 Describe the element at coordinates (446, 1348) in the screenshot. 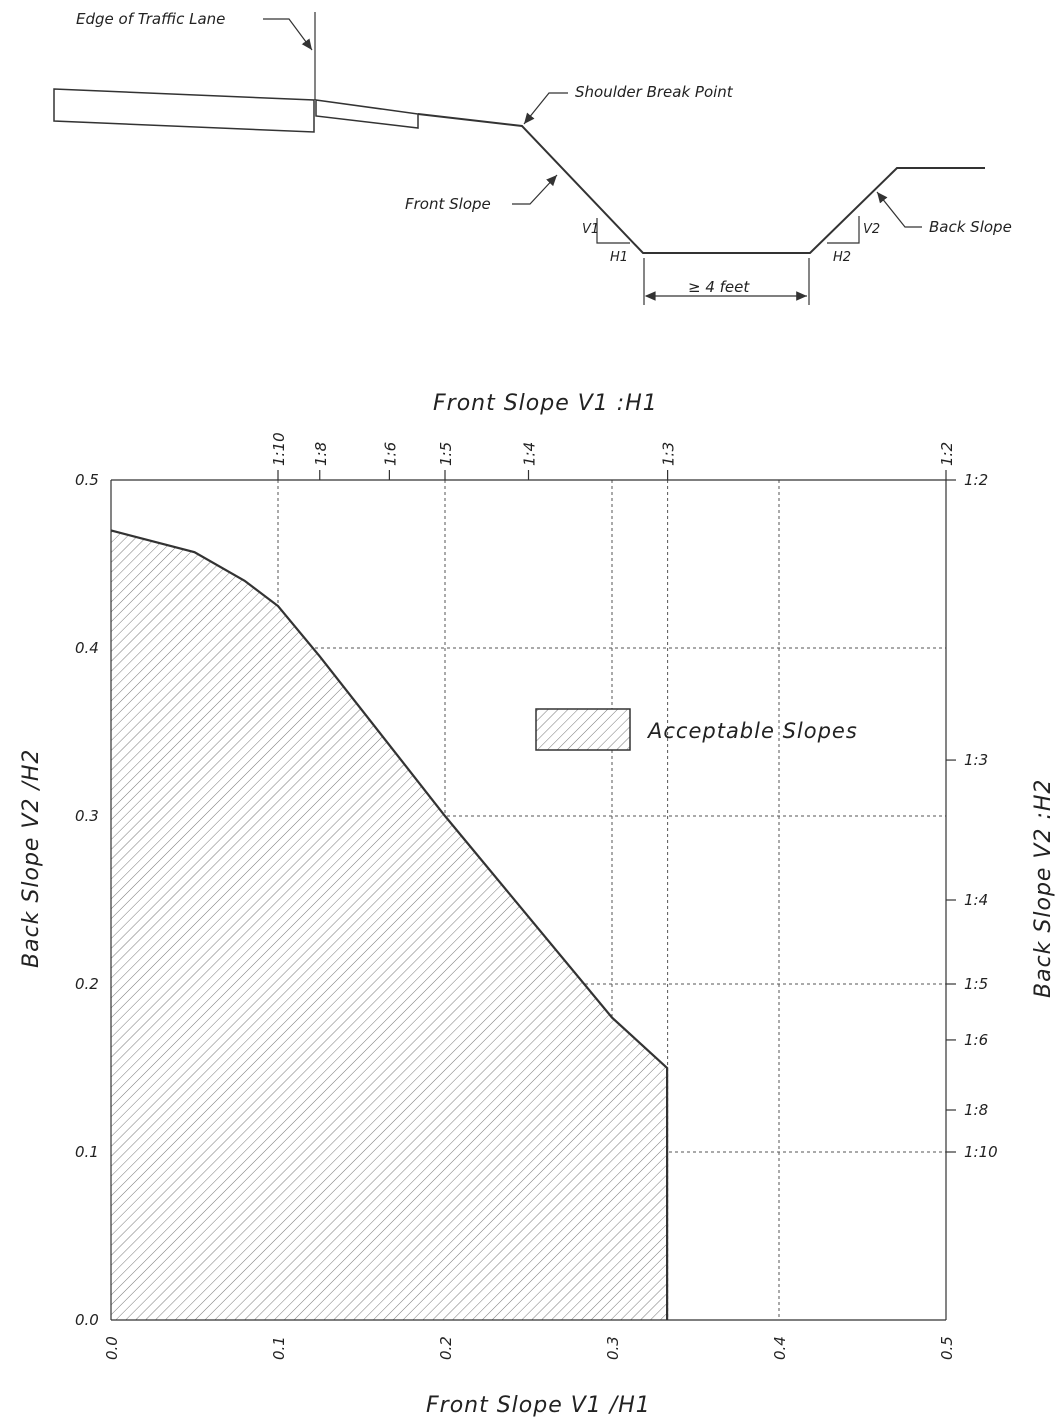

I see `x-tick-label: 0.2` at that location.